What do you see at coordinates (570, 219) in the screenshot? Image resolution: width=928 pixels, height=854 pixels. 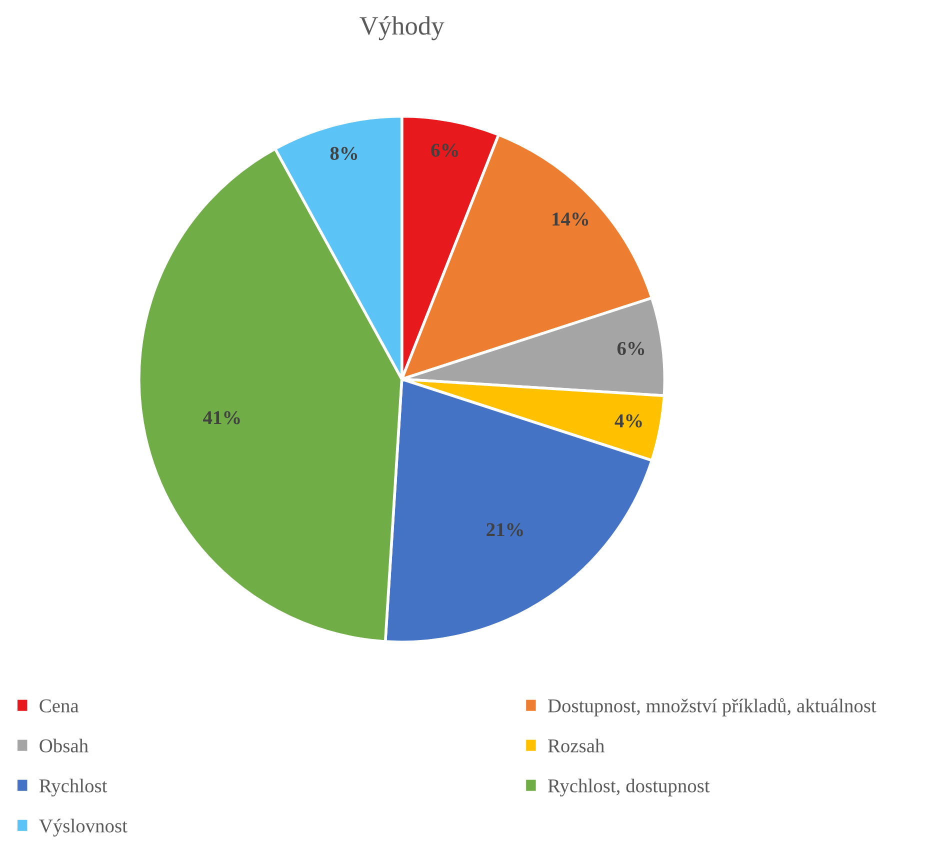 I see `data-label: 14%` at bounding box center [570, 219].